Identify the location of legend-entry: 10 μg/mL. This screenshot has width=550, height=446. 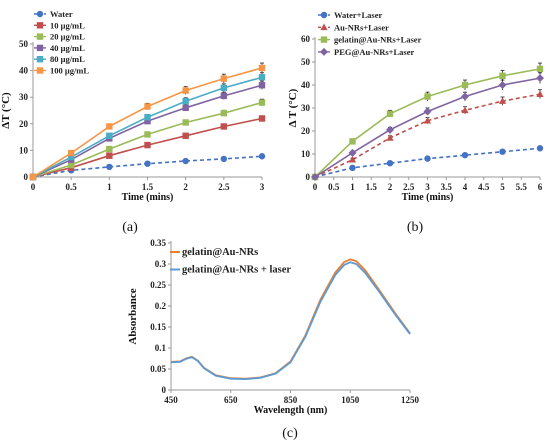
(59, 25).